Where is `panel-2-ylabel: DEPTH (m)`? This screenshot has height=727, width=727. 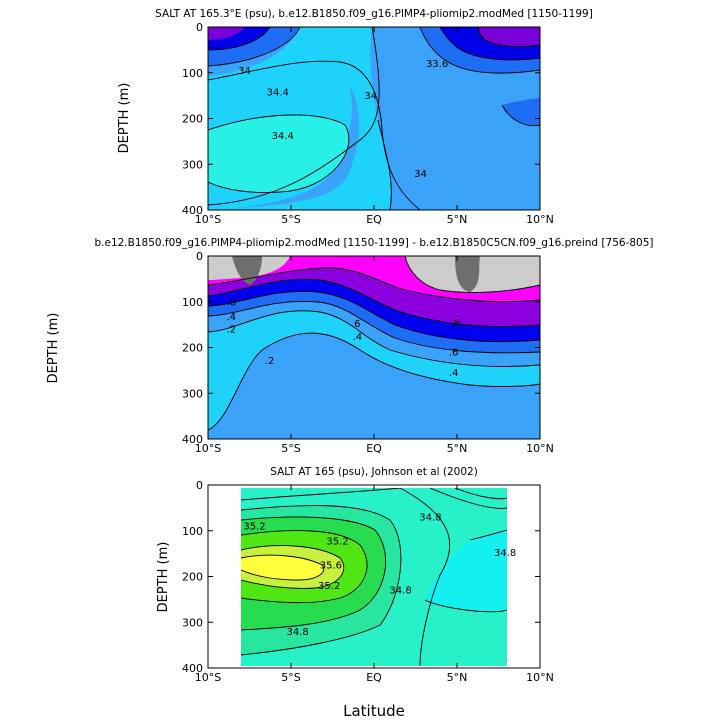 panel-2-ylabel: DEPTH (m) is located at coordinates (53, 348).